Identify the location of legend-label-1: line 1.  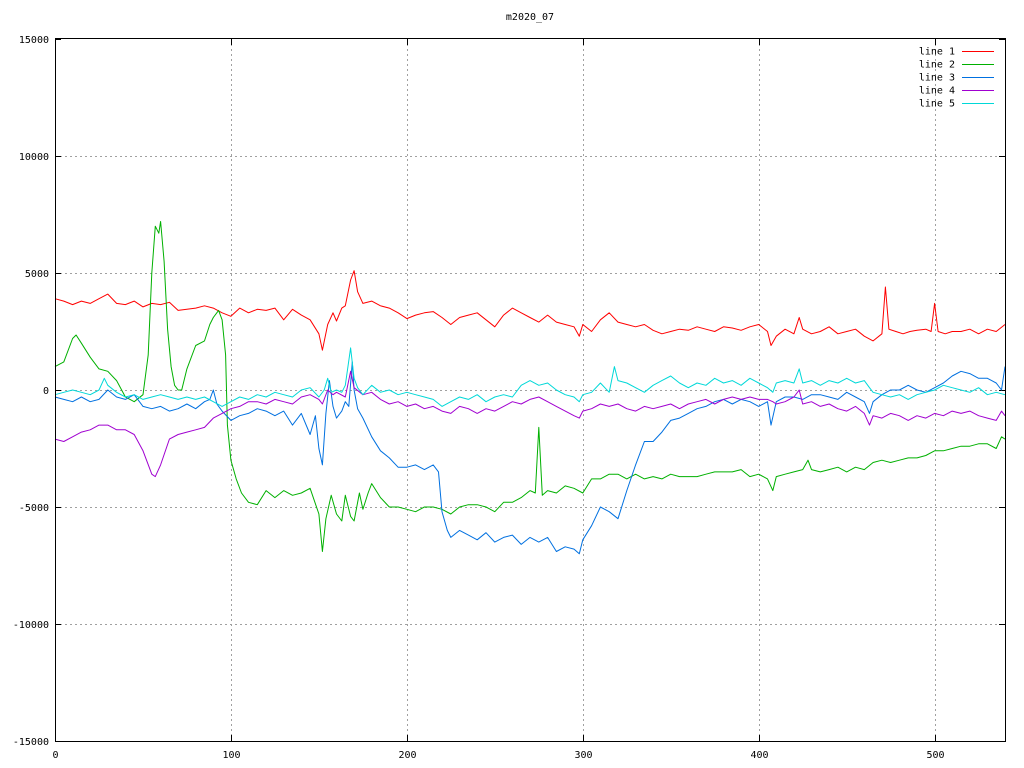
(937, 52).